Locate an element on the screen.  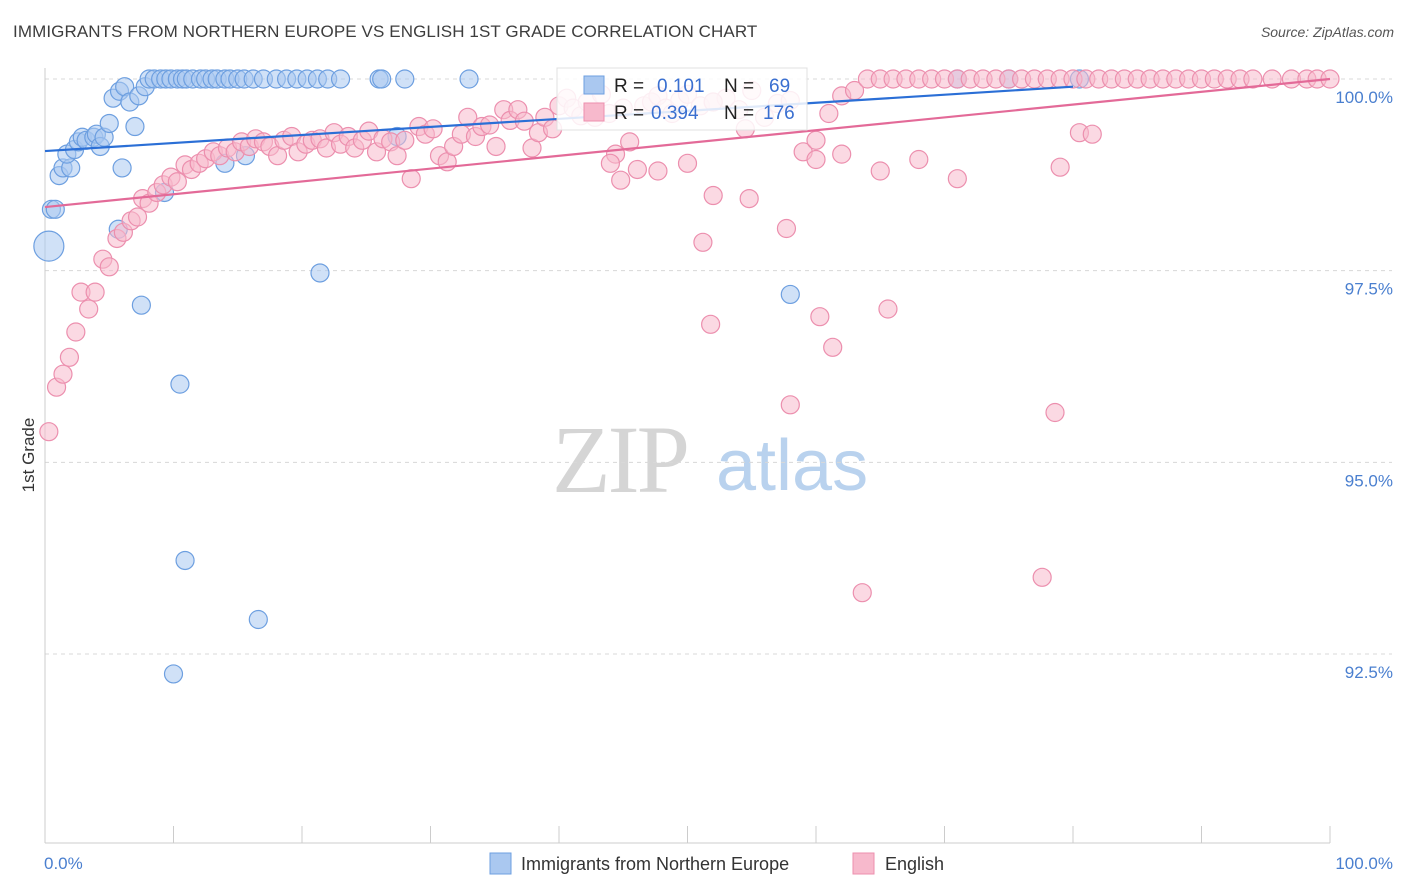
series-legend: Immigrants from Northern Europe English is located at coordinates (716, 863).